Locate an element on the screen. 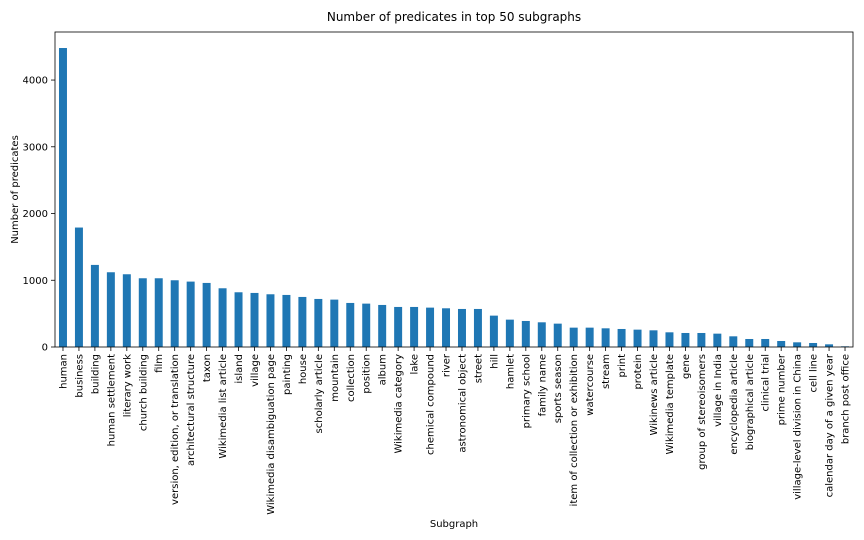 The width and height of the screenshot is (864, 540). x-tick-label: gene is located at coordinates (686, 366).